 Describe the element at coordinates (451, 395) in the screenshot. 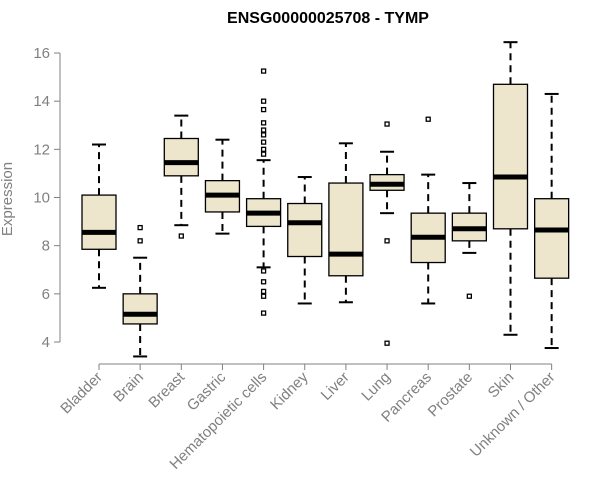

I see `x-tick-label: Prostate` at that location.